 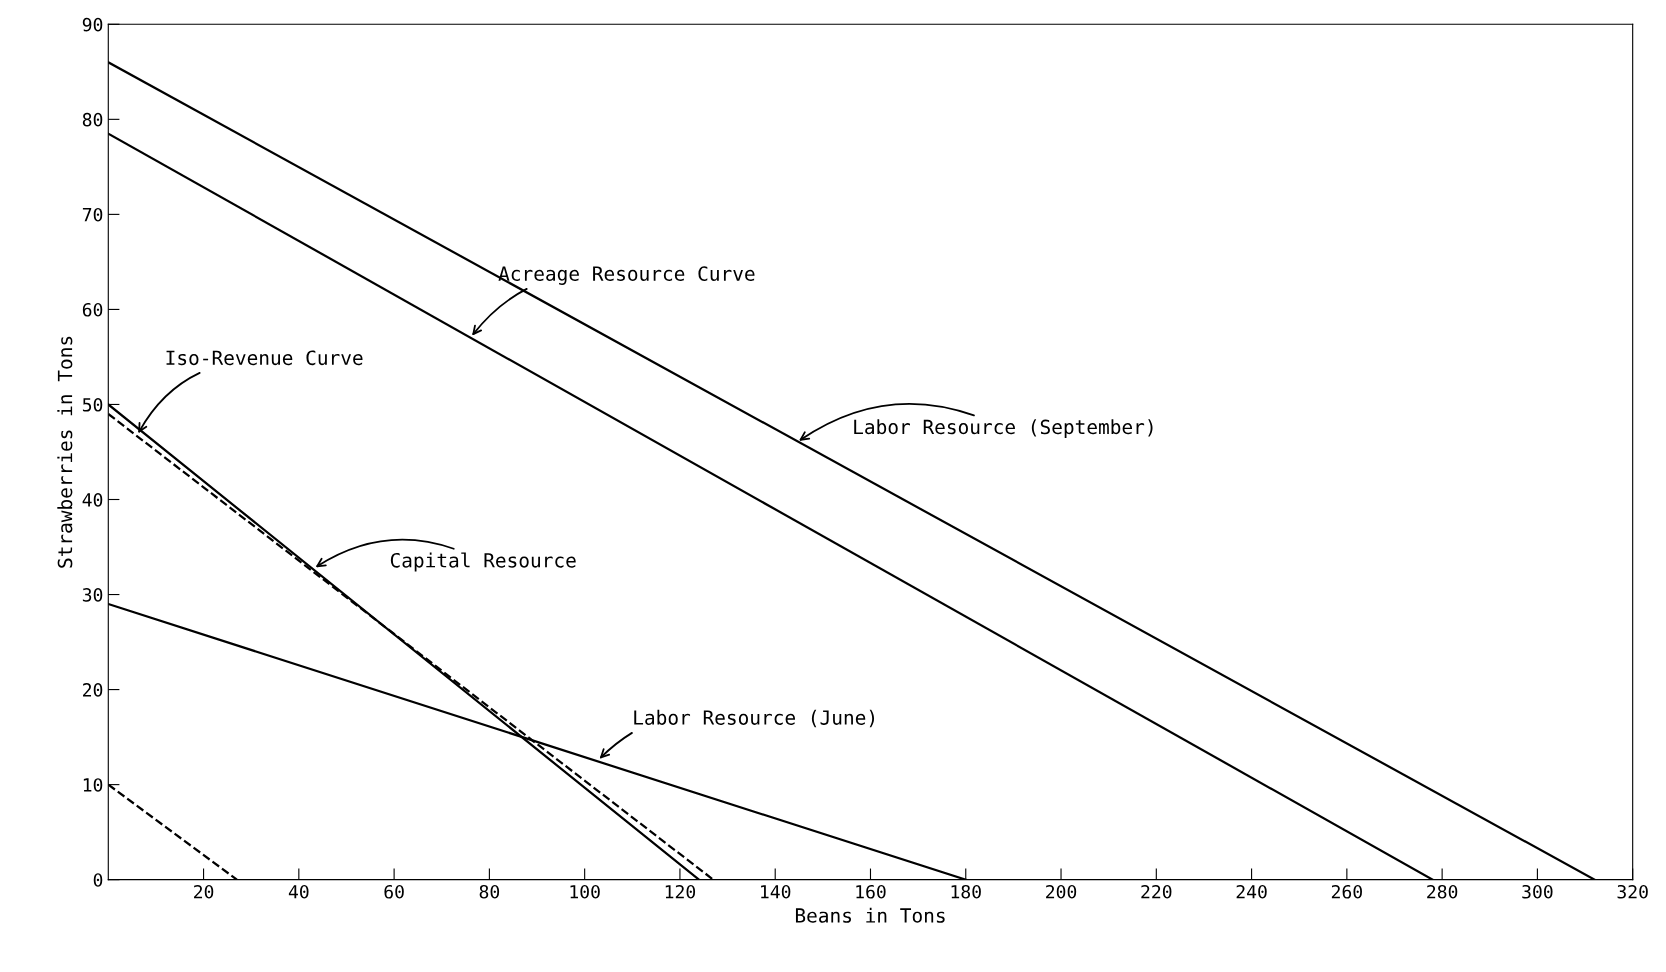 What do you see at coordinates (93, 690) in the screenshot?
I see `y-tick-label: 20` at bounding box center [93, 690].